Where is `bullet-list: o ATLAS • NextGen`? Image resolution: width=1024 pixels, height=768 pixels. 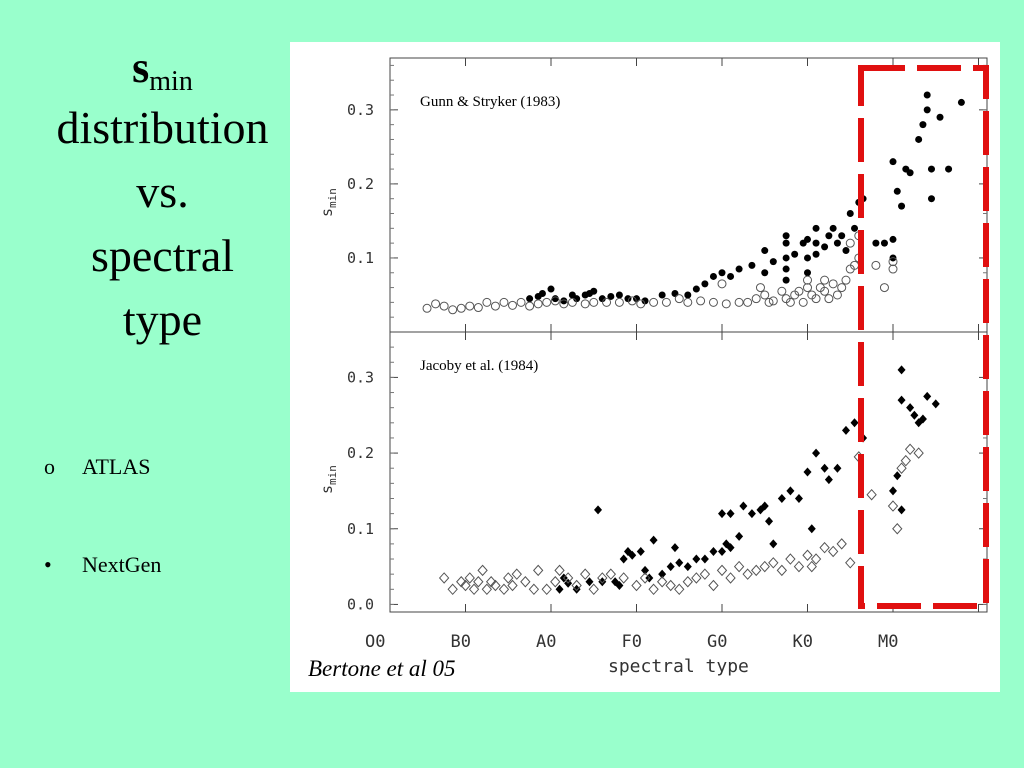 bullet-list: o ATLAS • NextGen is located at coordinates (102, 552).